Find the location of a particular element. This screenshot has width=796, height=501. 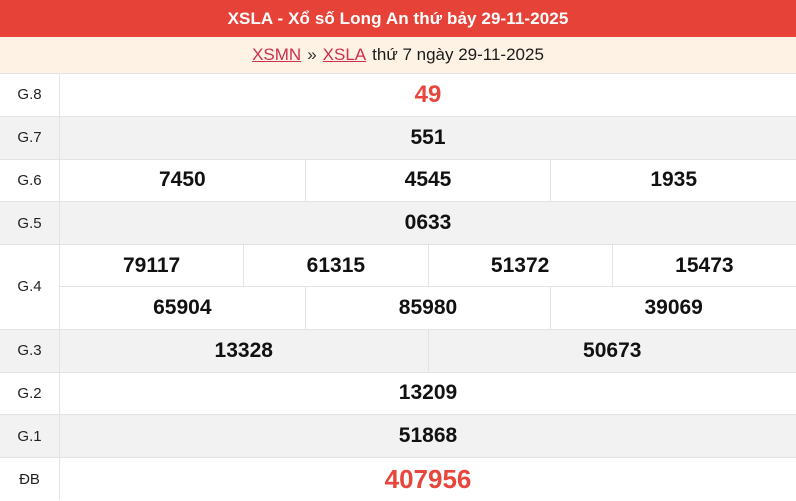

prize-label-g2: G.2 is located at coordinates (30, 393).